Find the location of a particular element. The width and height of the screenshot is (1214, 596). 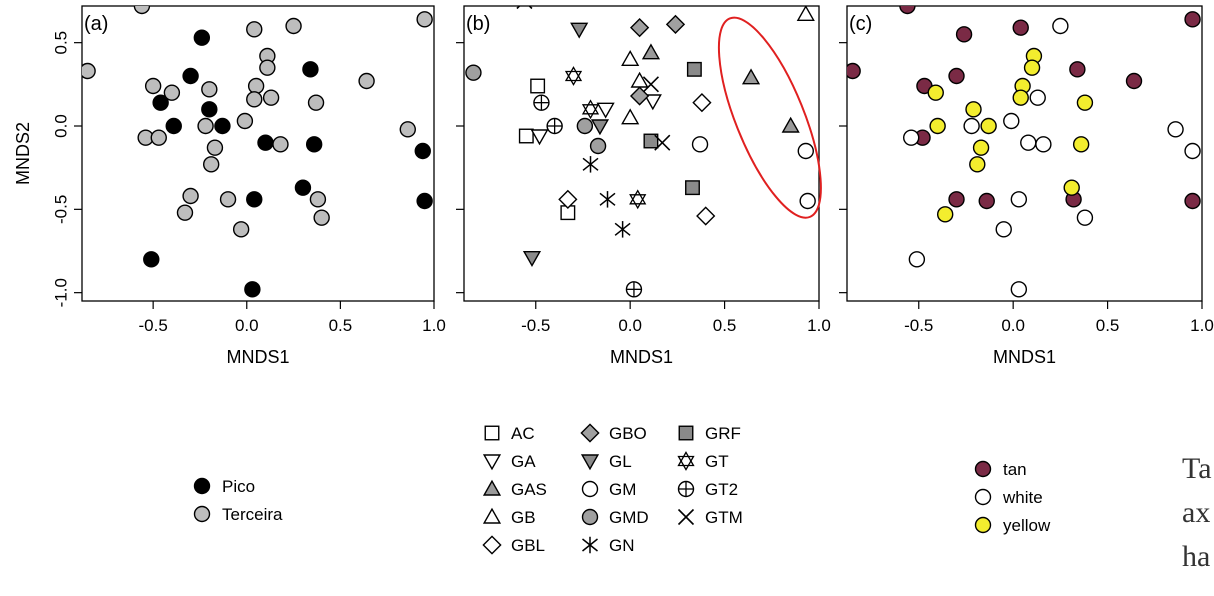

legend-symbol-gn is located at coordinates (590, 545).